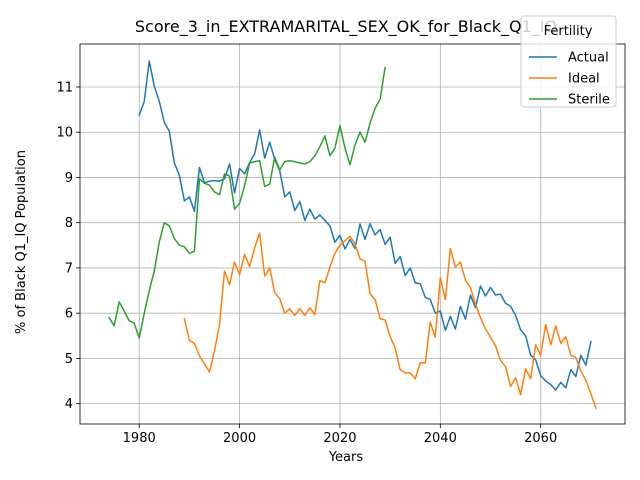 This screenshot has height=480, width=640. Describe the element at coordinates (69, 314) in the screenshot. I see `y-tick-label: 6` at that location.